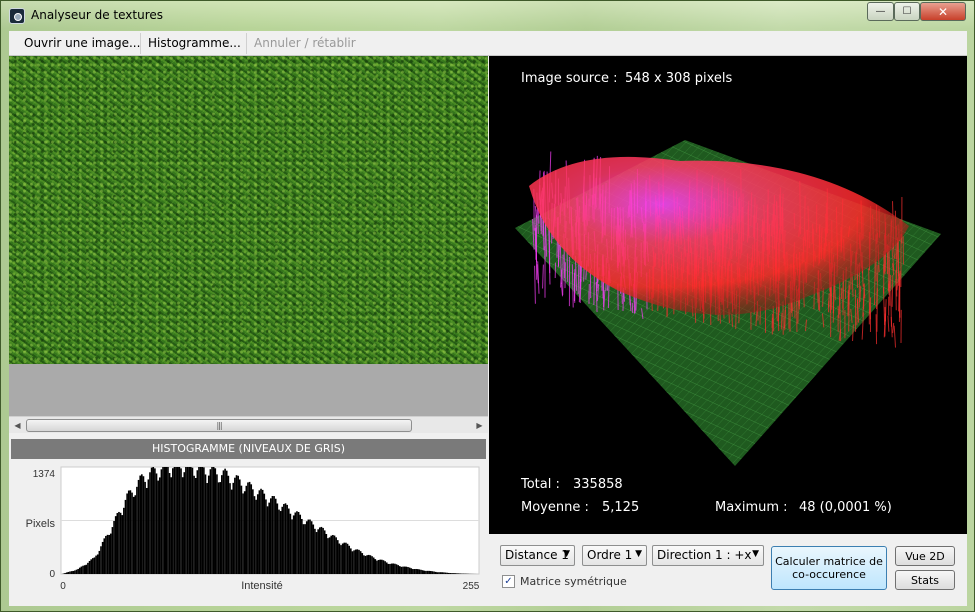  I want to click on maximize-button: ☐, so click(907, 11).